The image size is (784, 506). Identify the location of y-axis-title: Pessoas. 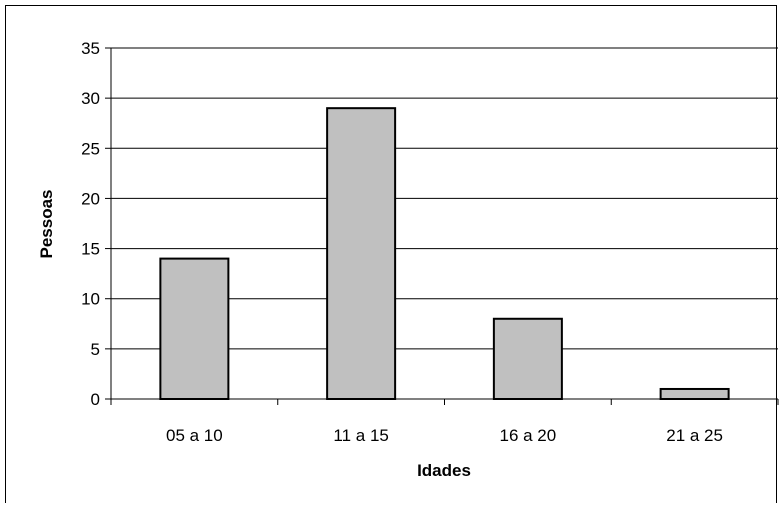
(46, 224).